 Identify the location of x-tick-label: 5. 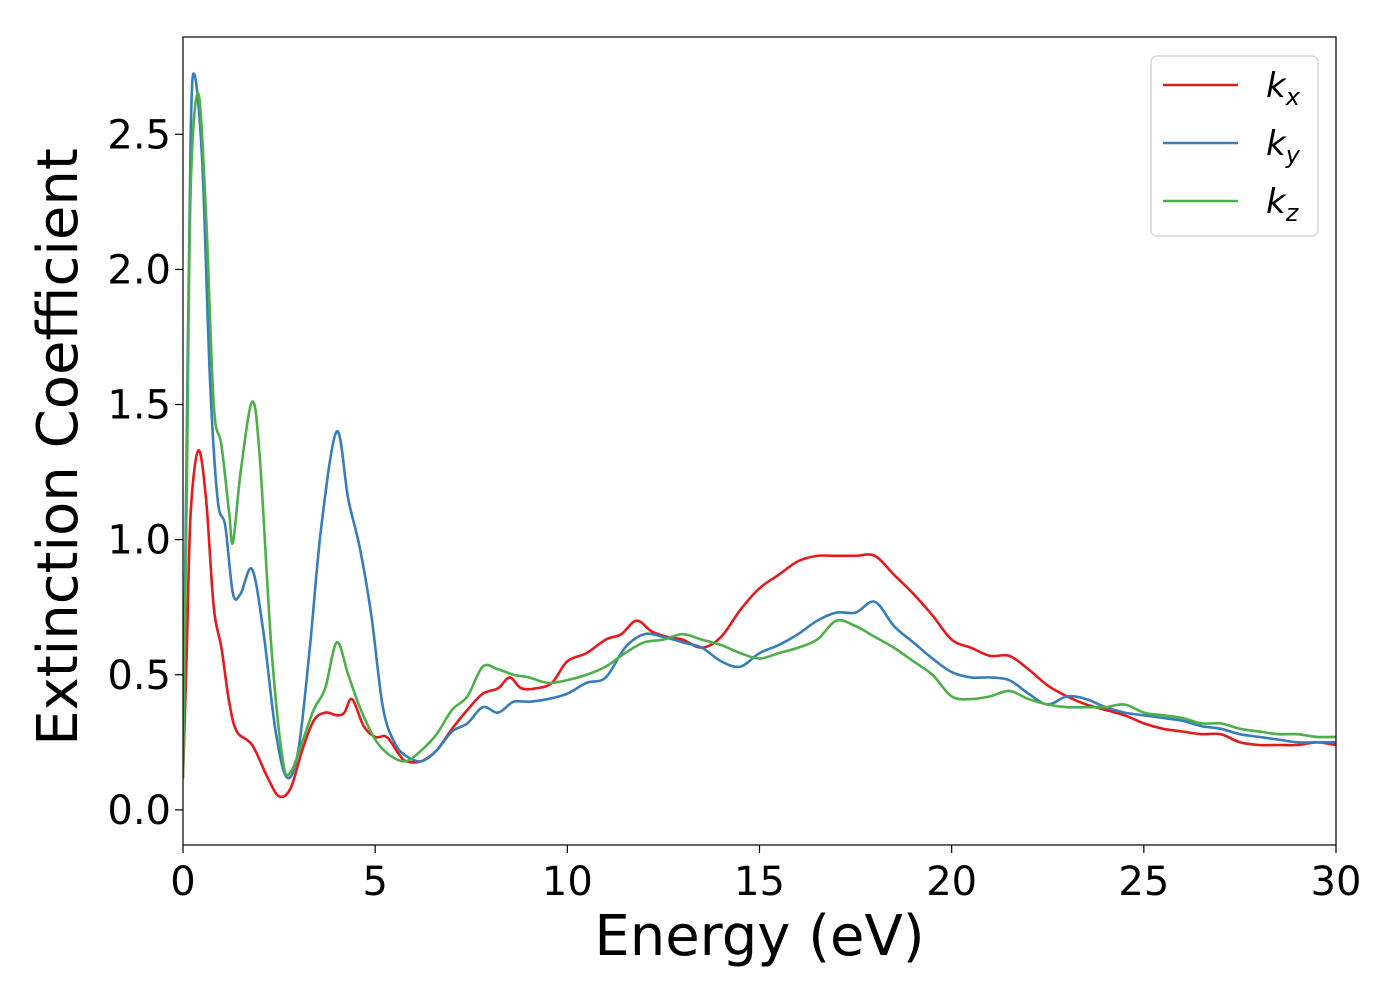
(374, 882).